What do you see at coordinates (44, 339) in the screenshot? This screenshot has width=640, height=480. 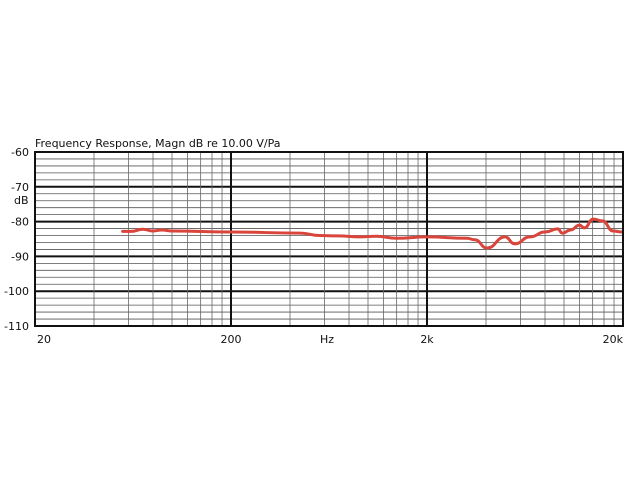 I see `x-tick-label: 20` at bounding box center [44, 339].